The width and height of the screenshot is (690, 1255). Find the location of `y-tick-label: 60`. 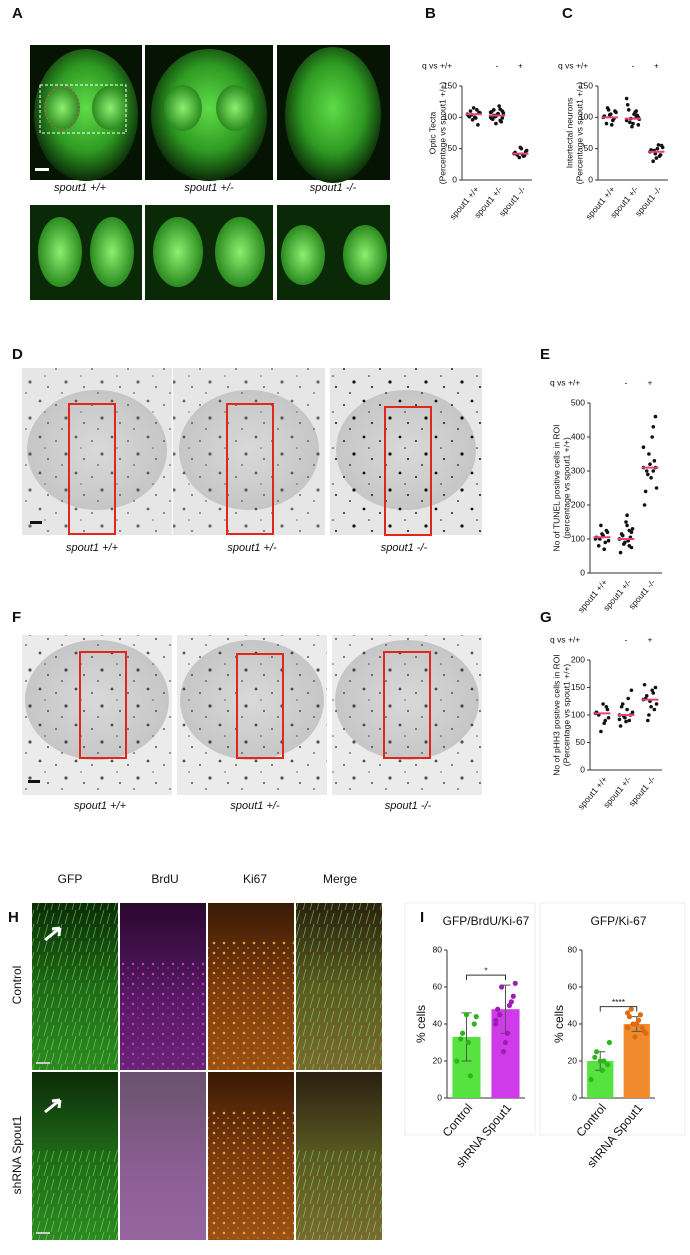

y-tick-label: 60 is located at coordinates (573, 986).